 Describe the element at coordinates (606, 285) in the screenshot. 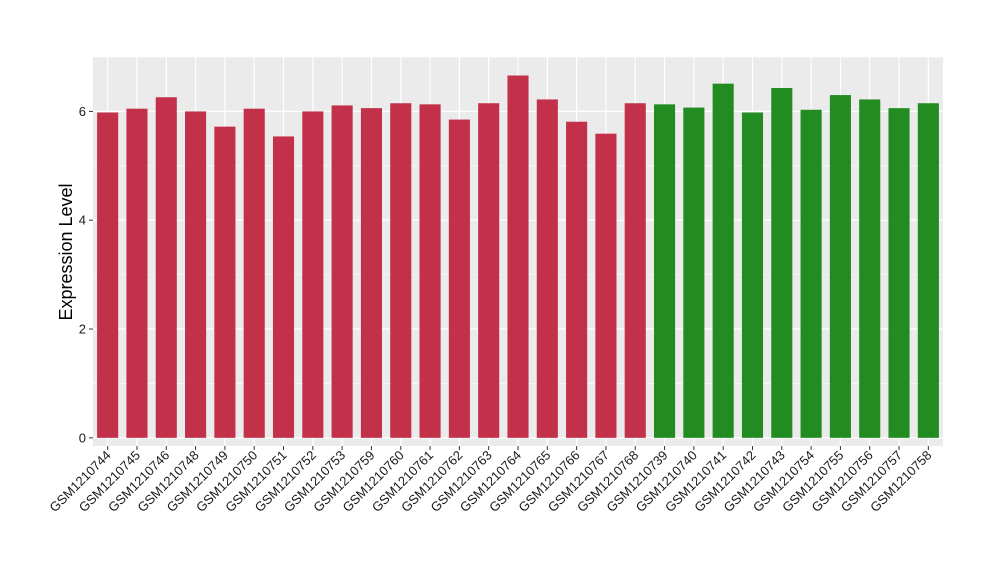

I see `bar-GSM1210767` at that location.